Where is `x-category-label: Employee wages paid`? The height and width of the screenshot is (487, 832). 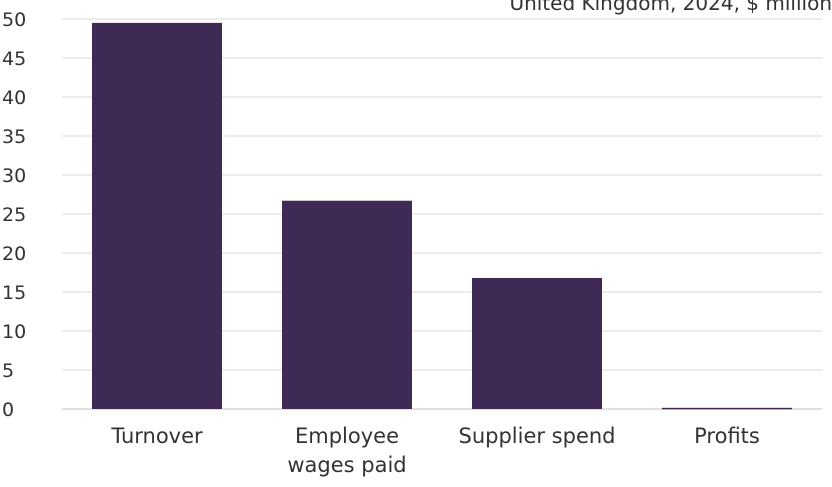
x-category-label: Employee wages paid is located at coordinates (346, 450).